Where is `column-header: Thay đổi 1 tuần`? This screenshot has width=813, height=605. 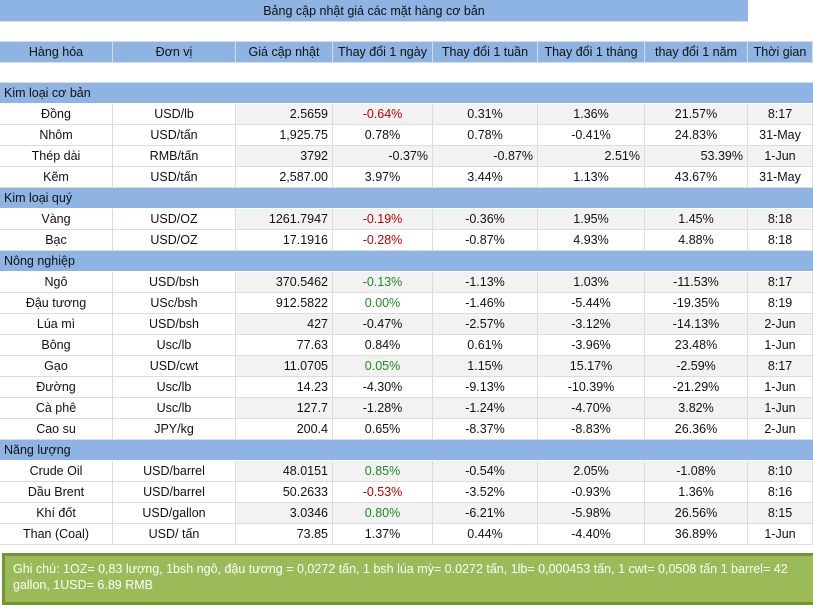
column-header: Thay đổi 1 tuần is located at coordinates (485, 52).